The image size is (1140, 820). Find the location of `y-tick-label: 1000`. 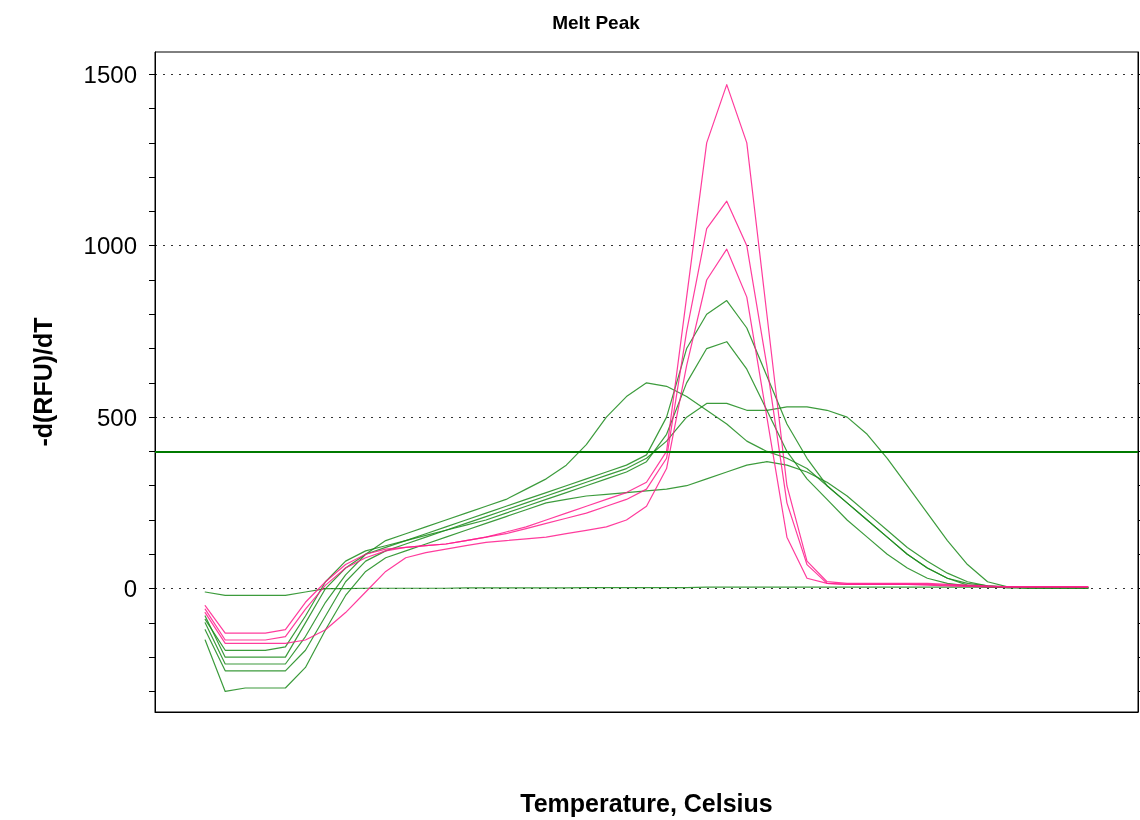

y-tick-label: 1000 is located at coordinates (110, 246).